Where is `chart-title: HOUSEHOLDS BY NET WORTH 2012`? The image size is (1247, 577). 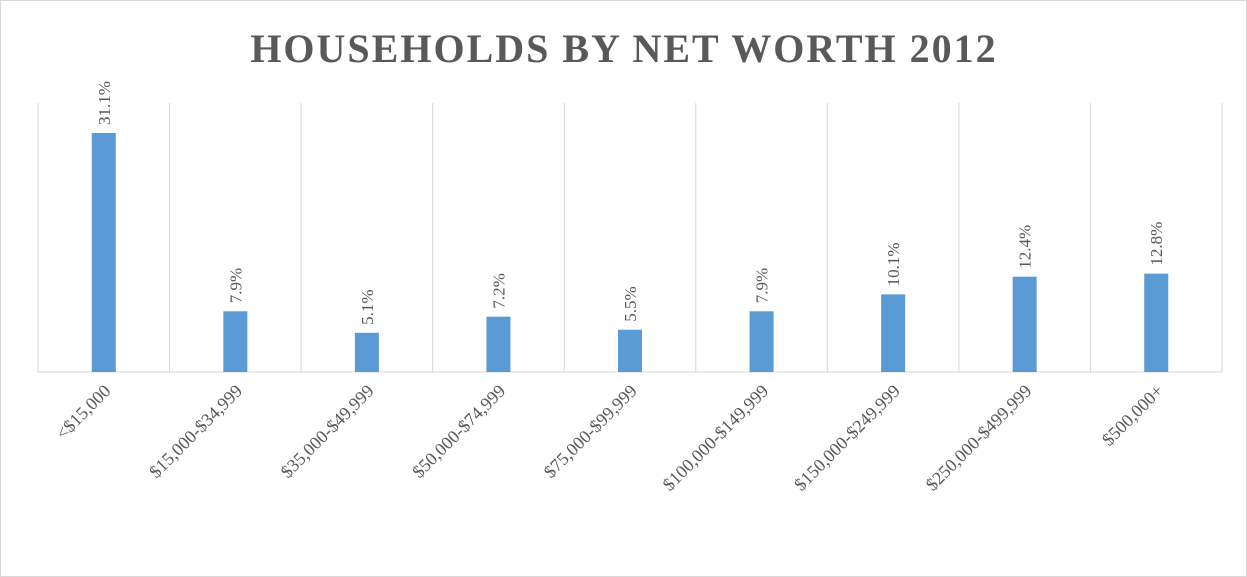
chart-title: HOUSEHOLDS BY NET WORTH 2012 is located at coordinates (623, 48).